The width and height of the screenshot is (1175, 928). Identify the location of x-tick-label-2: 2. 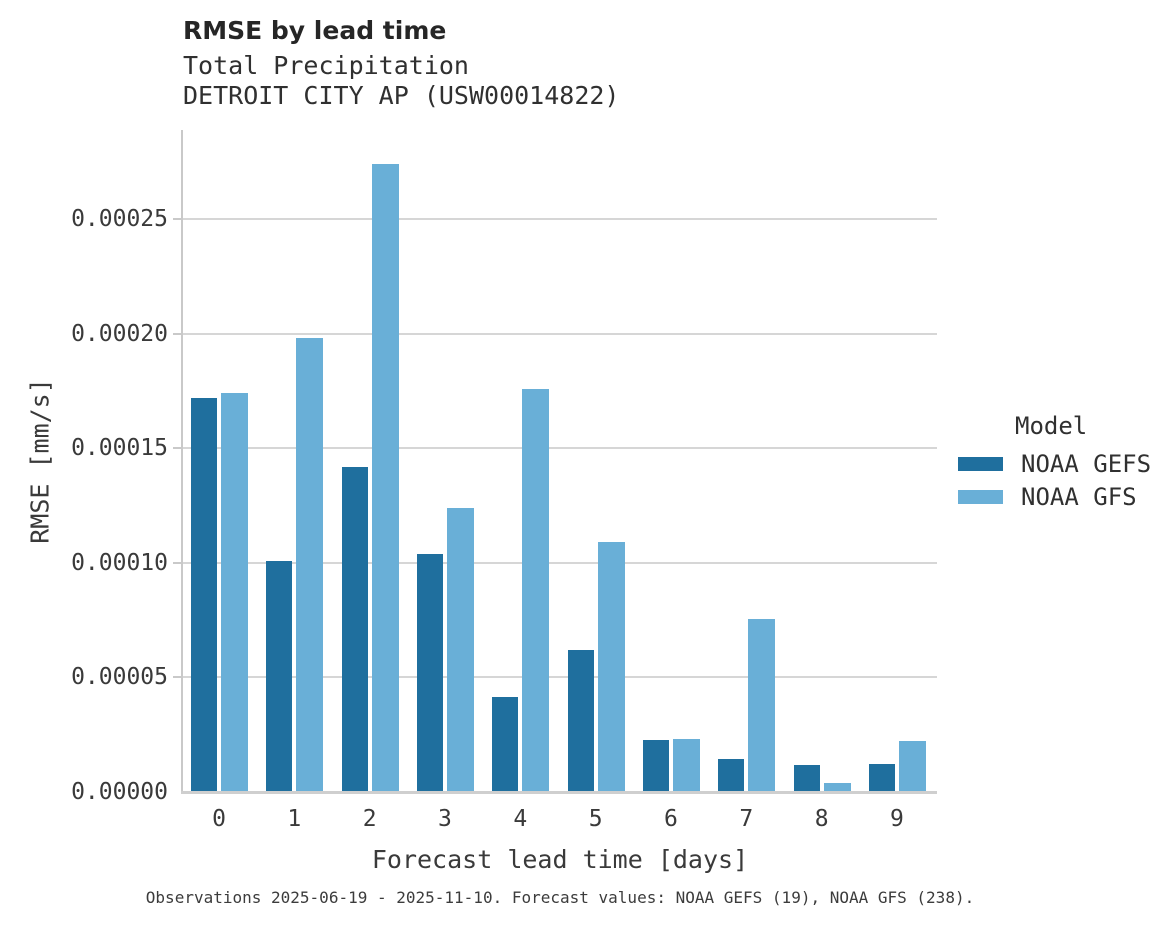
(369, 819).